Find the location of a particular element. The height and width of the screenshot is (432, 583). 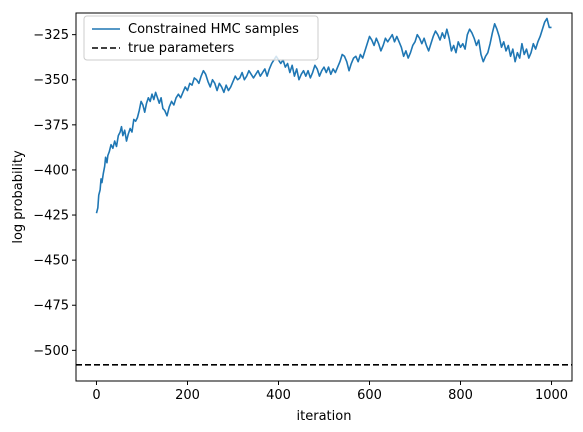

legend-box is located at coordinates (201, 38).